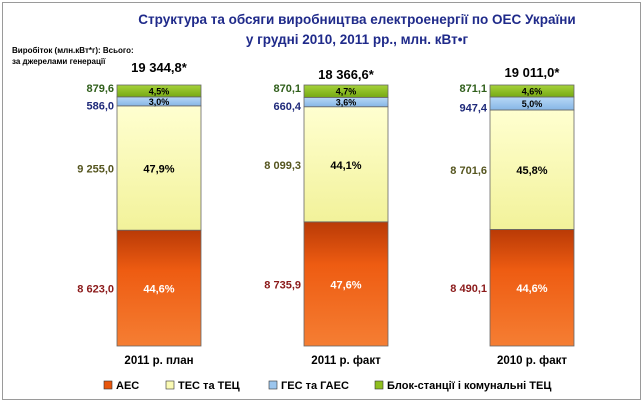  What do you see at coordinates (473, 108) in the screenshot?
I see `value-label-3-3: 947,4` at bounding box center [473, 108].